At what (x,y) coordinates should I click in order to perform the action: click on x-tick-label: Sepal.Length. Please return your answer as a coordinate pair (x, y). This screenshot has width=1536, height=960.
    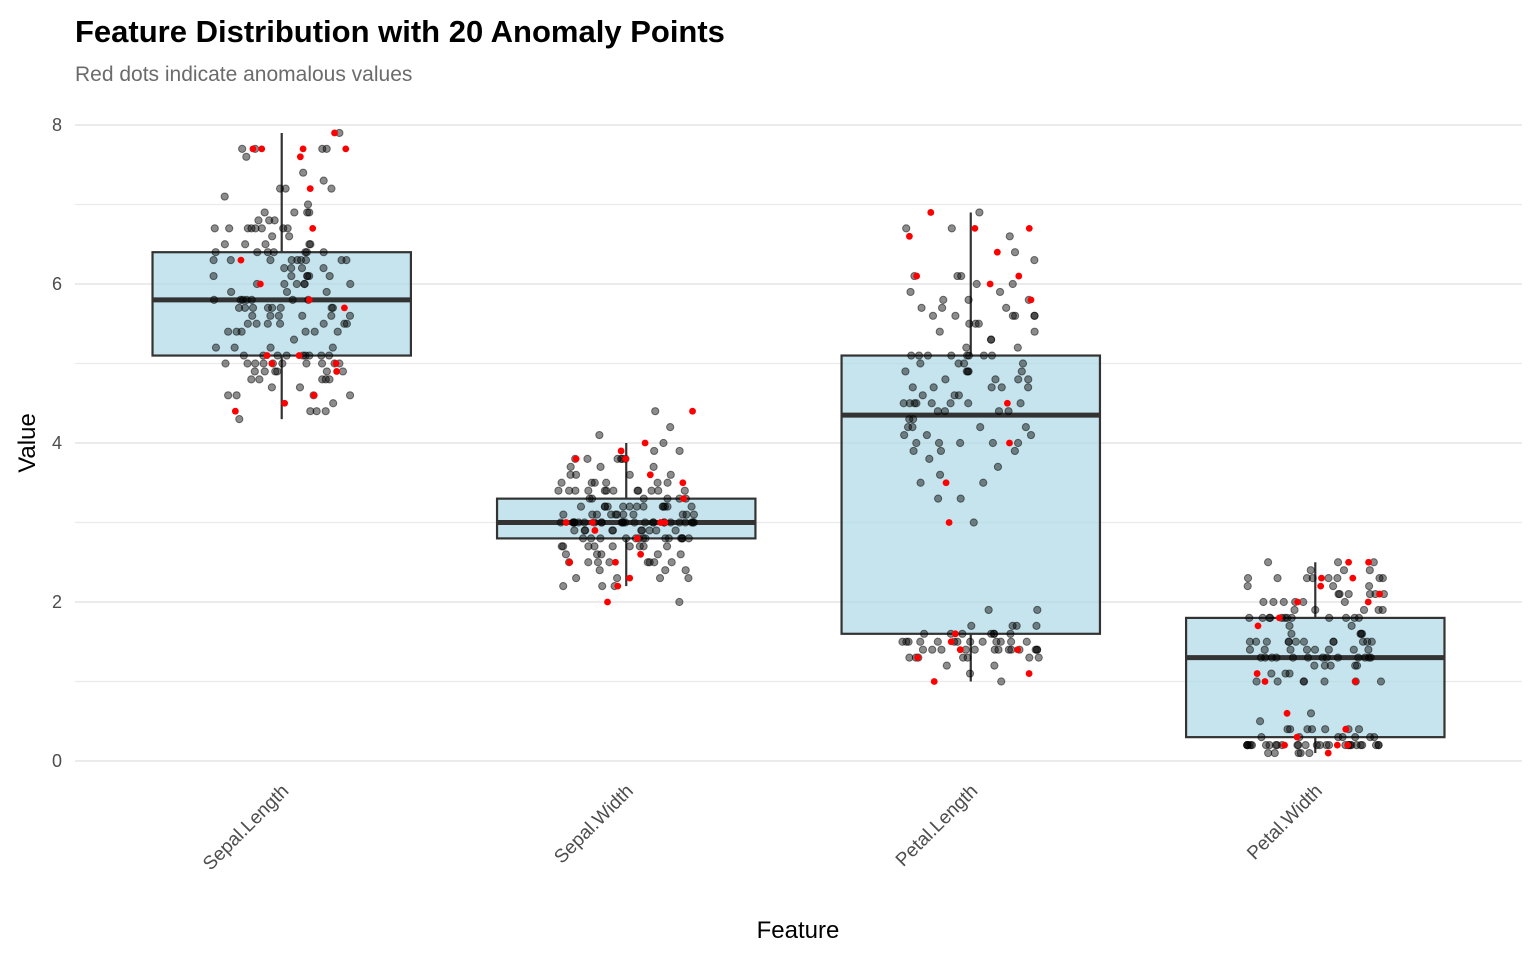
    Looking at the image, I should click on (246, 828).